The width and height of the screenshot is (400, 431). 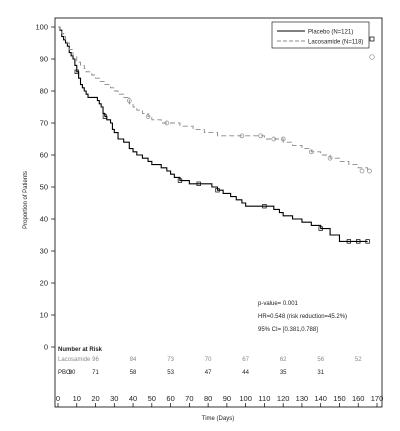 What do you see at coordinates (170, 398) in the screenshot?
I see `x-tick-label: 60` at bounding box center [170, 398].